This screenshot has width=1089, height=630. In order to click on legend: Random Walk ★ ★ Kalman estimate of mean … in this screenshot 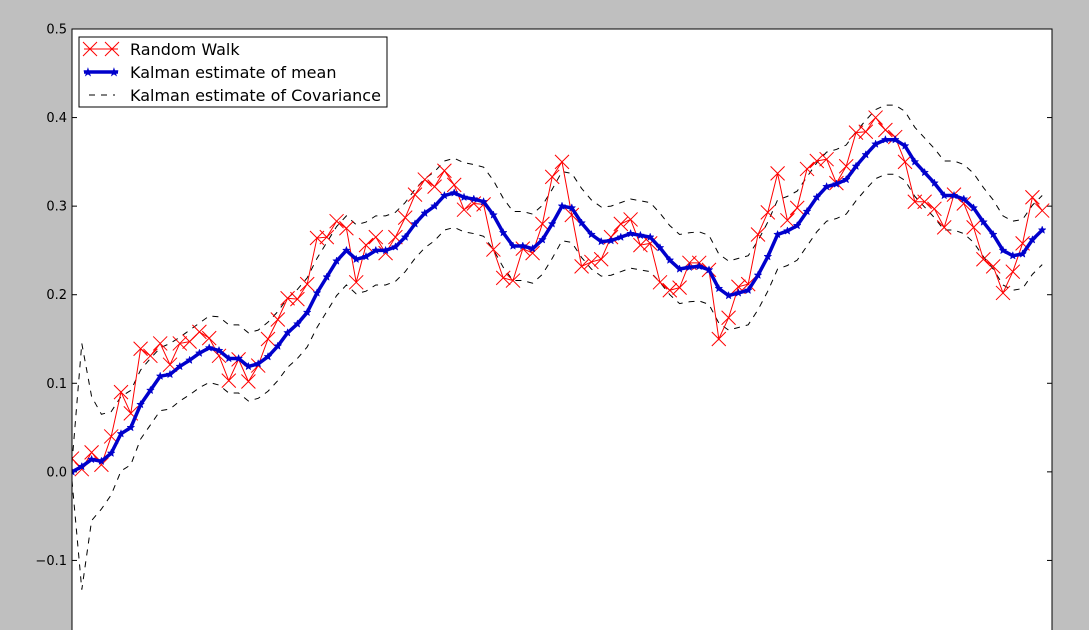, I will do `click(233, 72)`.